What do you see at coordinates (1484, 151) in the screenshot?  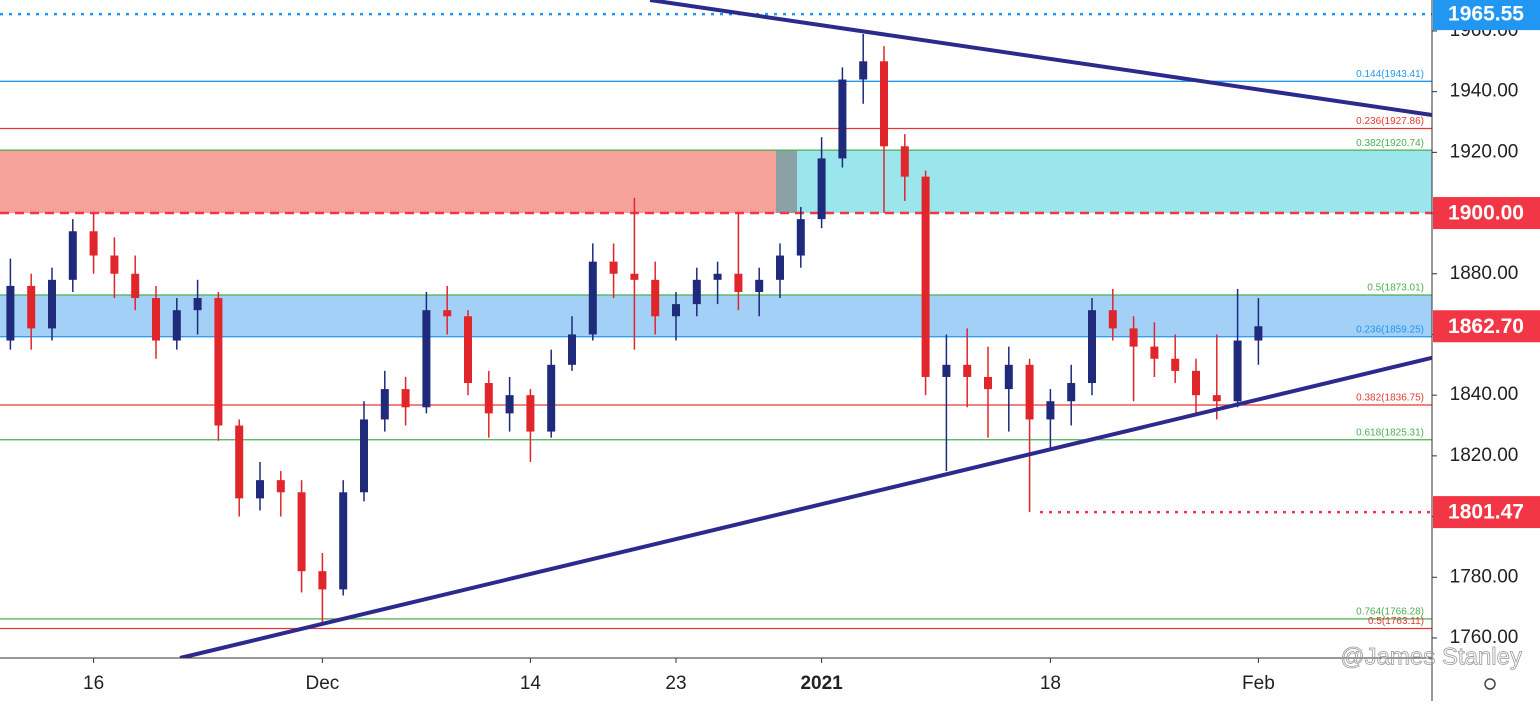 I see `y-tick-label: 1920.00` at bounding box center [1484, 151].